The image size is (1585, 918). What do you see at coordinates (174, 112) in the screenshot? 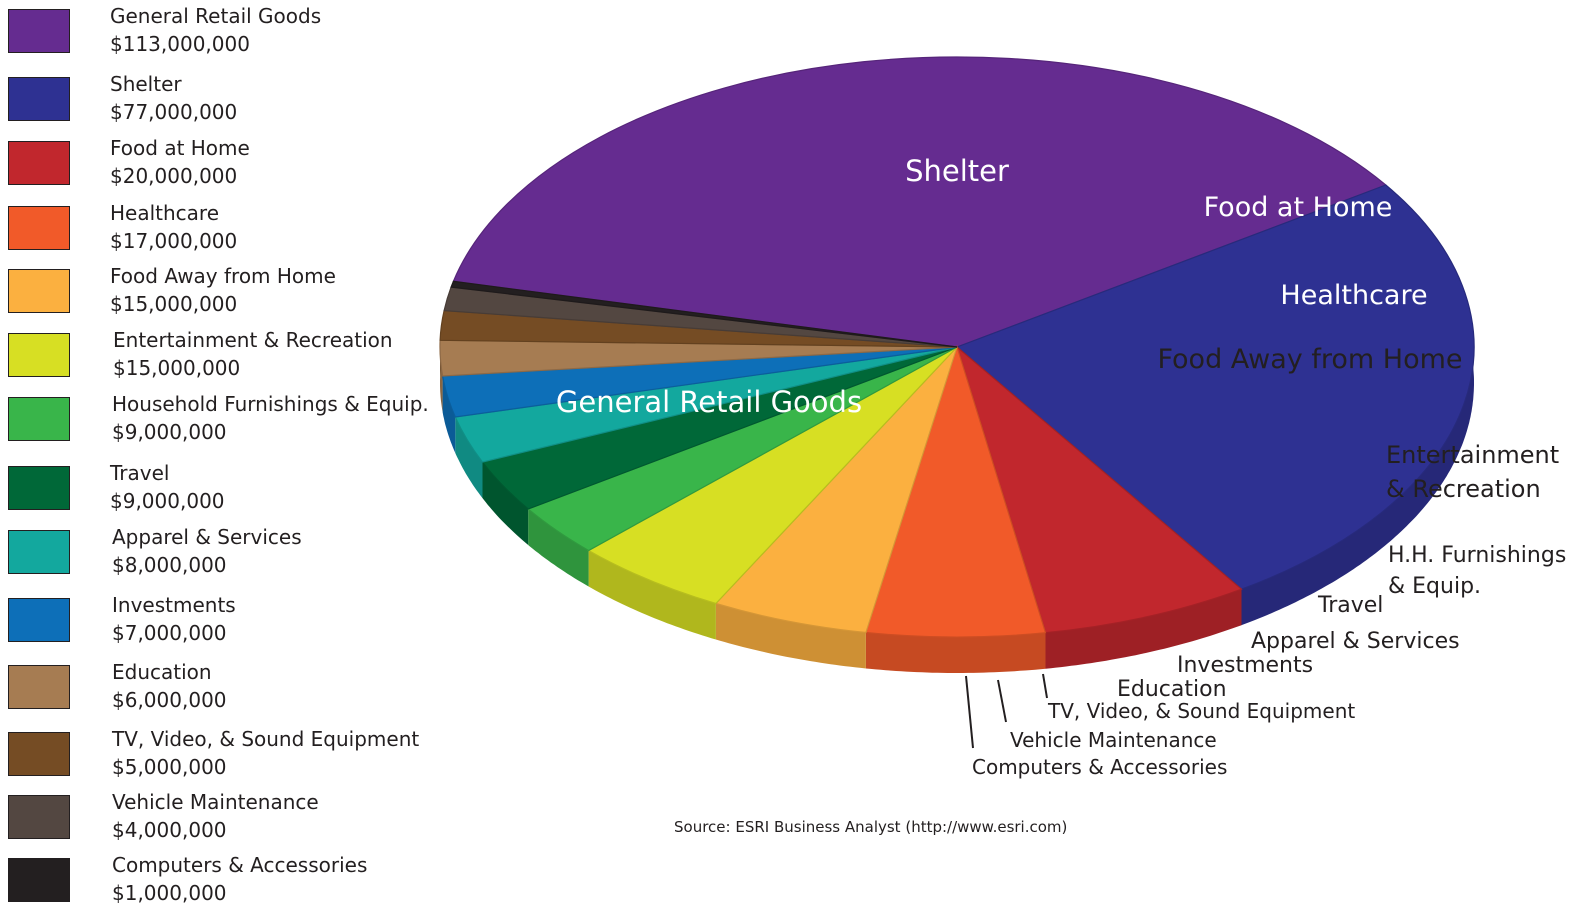
I see `legend-value: $77,000,000` at bounding box center [174, 112].